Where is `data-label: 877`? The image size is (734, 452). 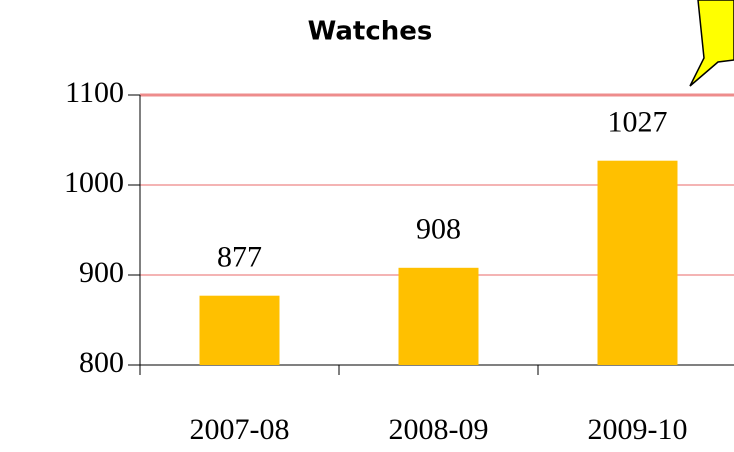 data-label: 877 is located at coordinates (239, 257).